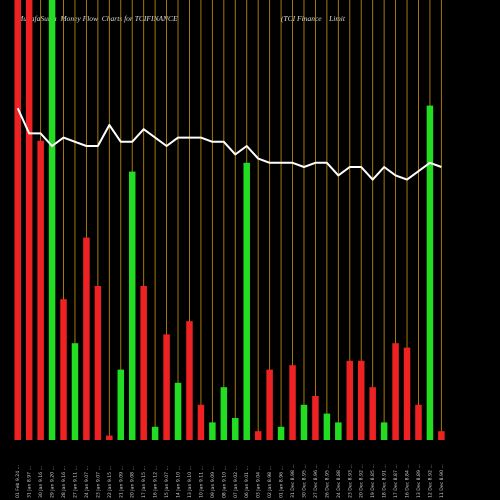  Describe the element at coordinates (229, 144) in the screenshot. I see `price-line` at that location.